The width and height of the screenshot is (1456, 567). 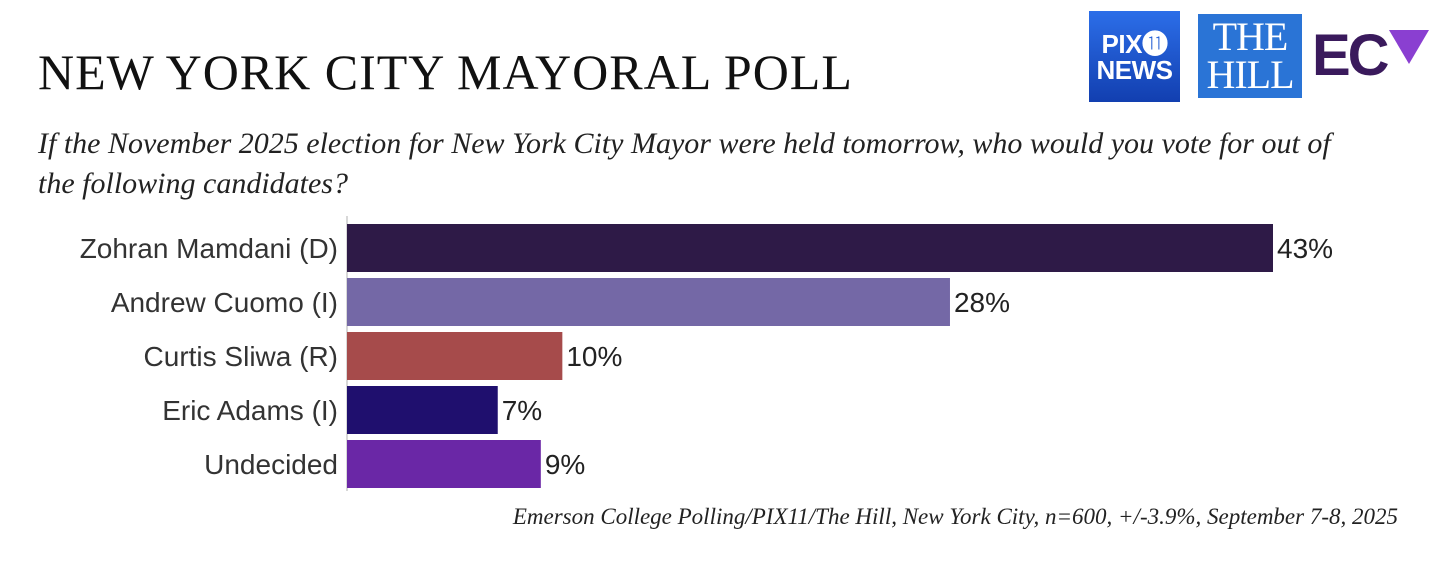 What do you see at coordinates (1305, 248) in the screenshot?
I see `value-label: 43%` at bounding box center [1305, 248].